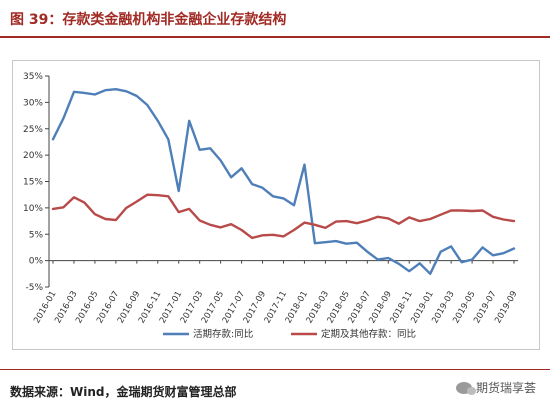  What do you see at coordinates (275, 369) in the screenshot?
I see `footer-divider` at bounding box center [275, 369].